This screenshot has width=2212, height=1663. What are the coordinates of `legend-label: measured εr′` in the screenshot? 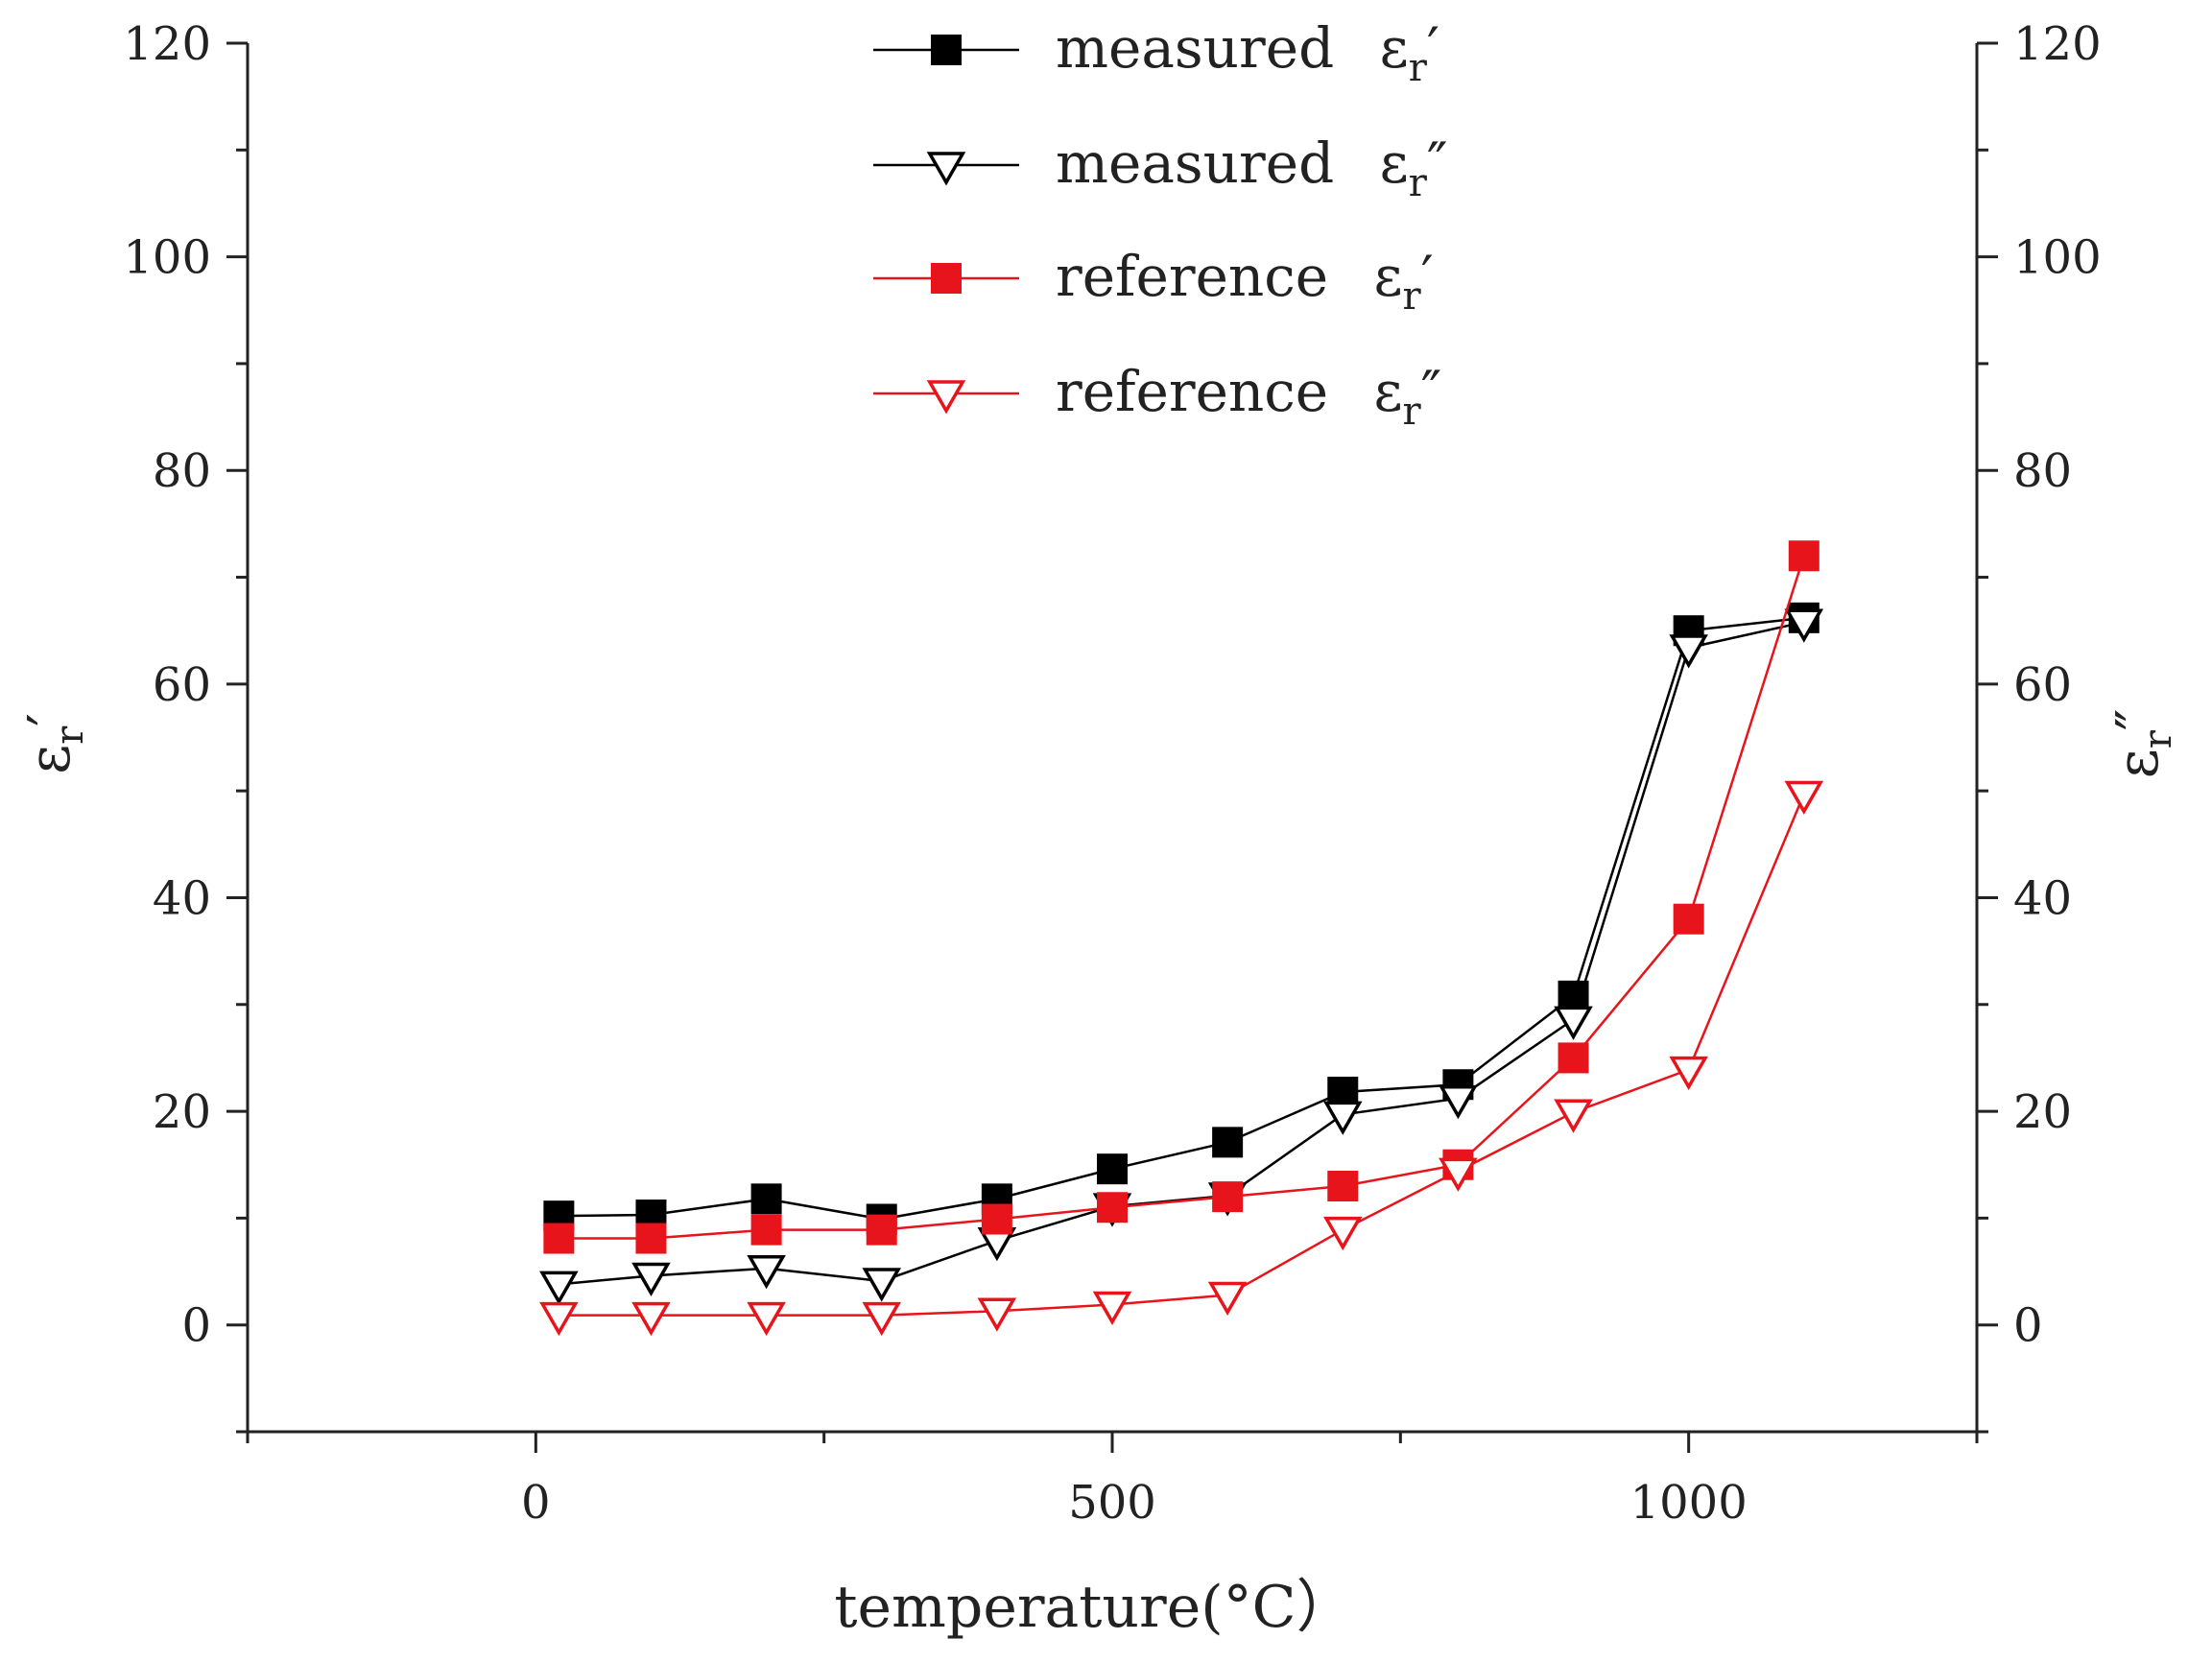 It's located at (1247, 52).